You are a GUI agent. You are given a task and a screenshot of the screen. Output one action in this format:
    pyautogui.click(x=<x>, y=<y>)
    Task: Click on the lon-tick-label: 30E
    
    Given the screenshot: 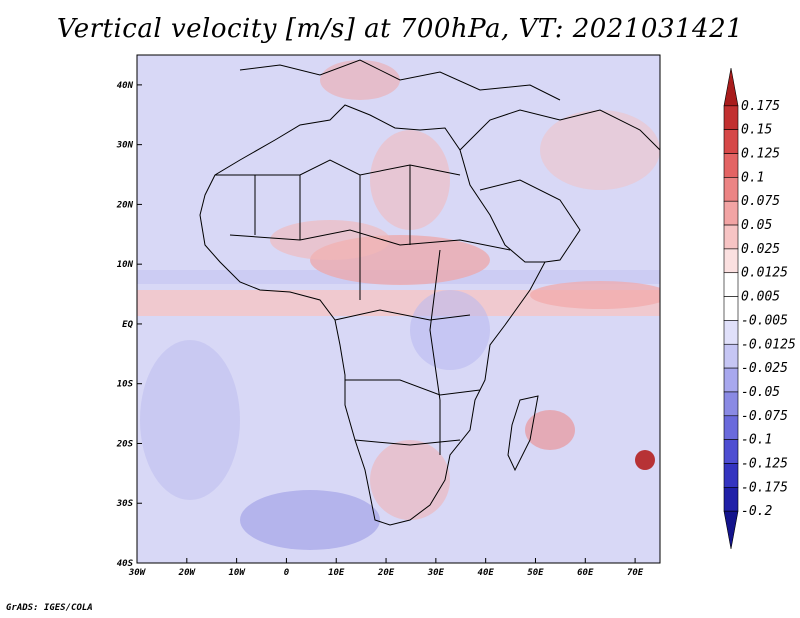 What is the action you would take?
    pyautogui.click(x=436, y=573)
    